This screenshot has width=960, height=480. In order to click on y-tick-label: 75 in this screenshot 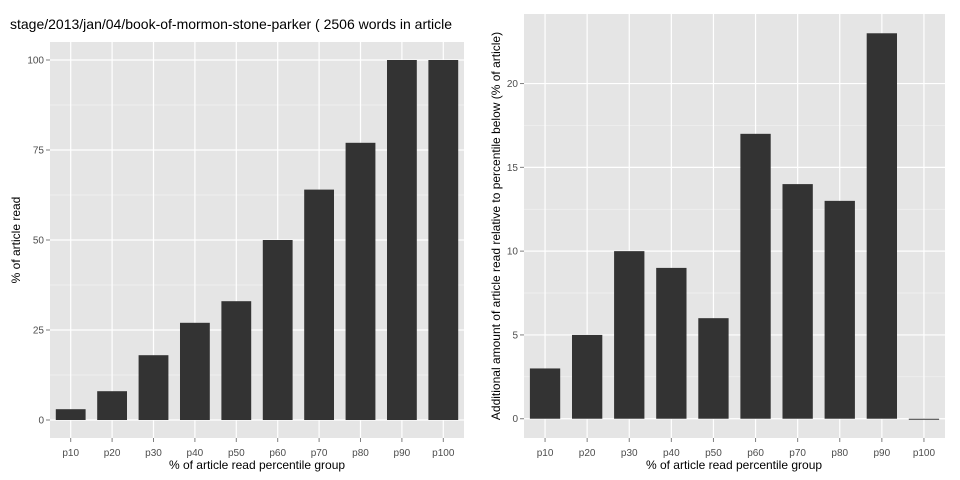, I will do `click(39, 151)`.